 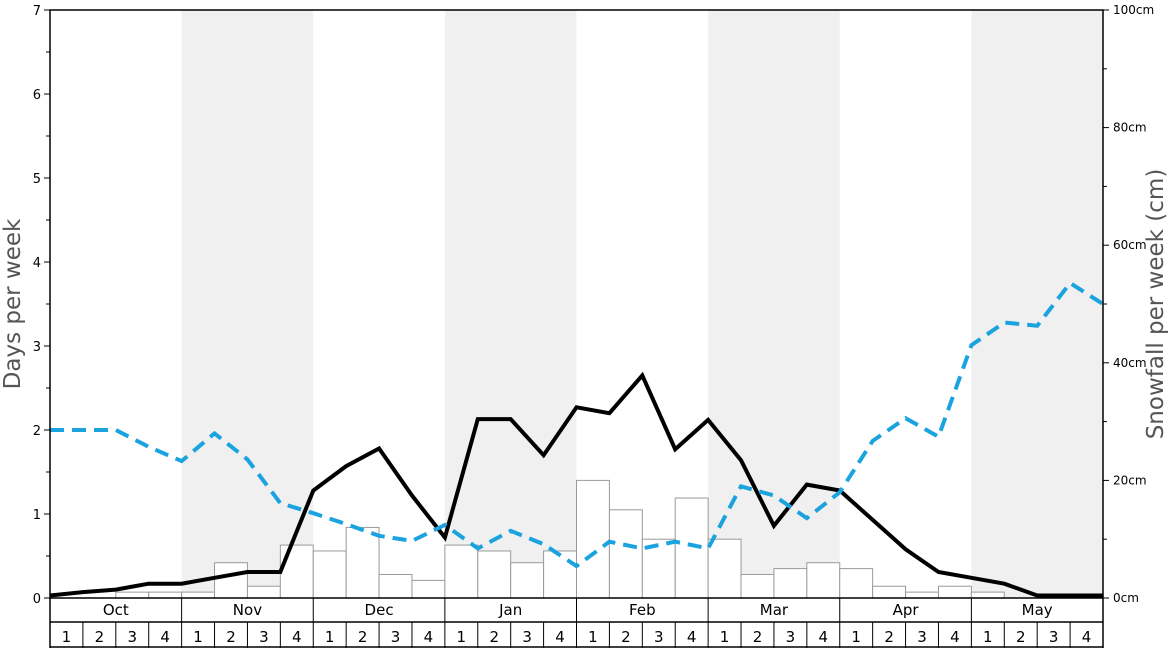 I want to click on month-label-oct: Oct, so click(x=116, y=610).